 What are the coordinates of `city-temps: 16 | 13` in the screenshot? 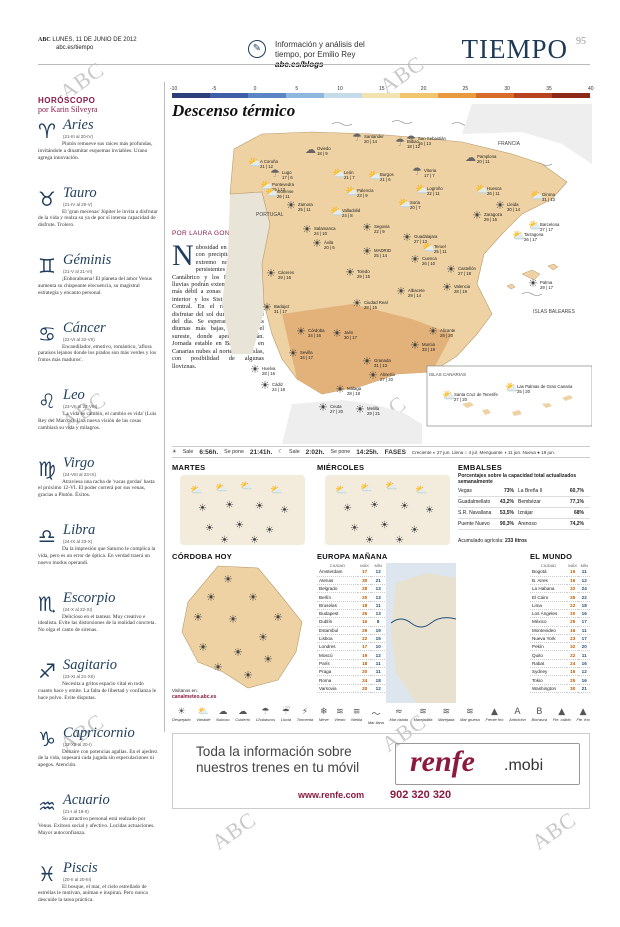 It's located at (424, 143).